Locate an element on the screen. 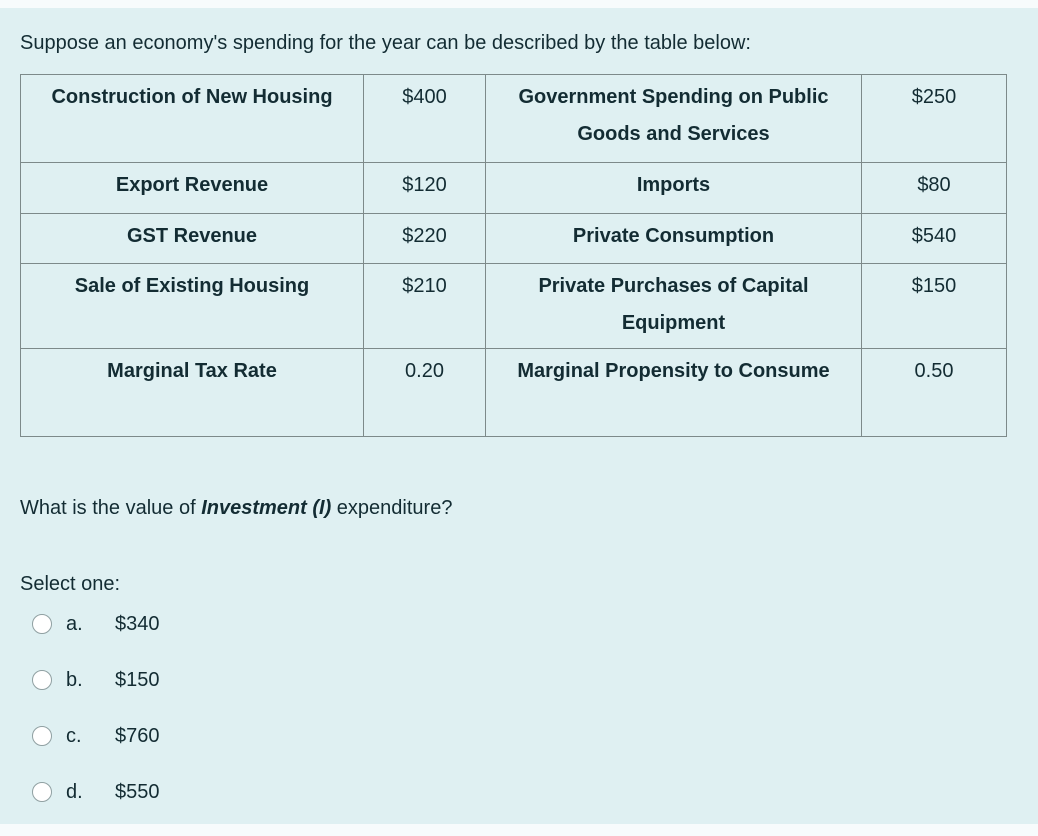 Image resolution: width=1038 pixels, height=836 pixels. expense-label: Construction of New Housing is located at coordinates (192, 118).